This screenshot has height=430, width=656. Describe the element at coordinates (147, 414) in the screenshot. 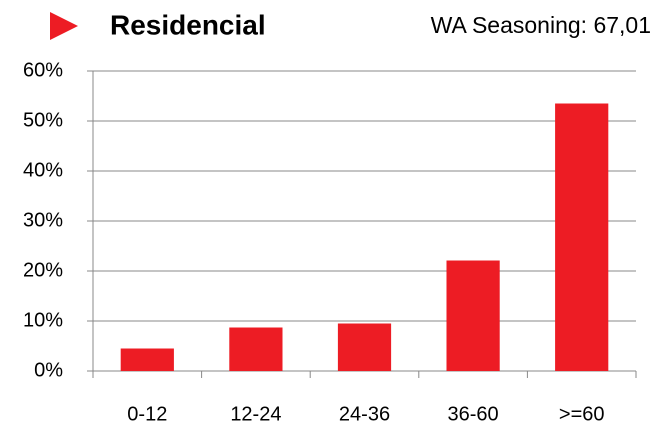

I see `x-tick-label: 0-12` at that location.